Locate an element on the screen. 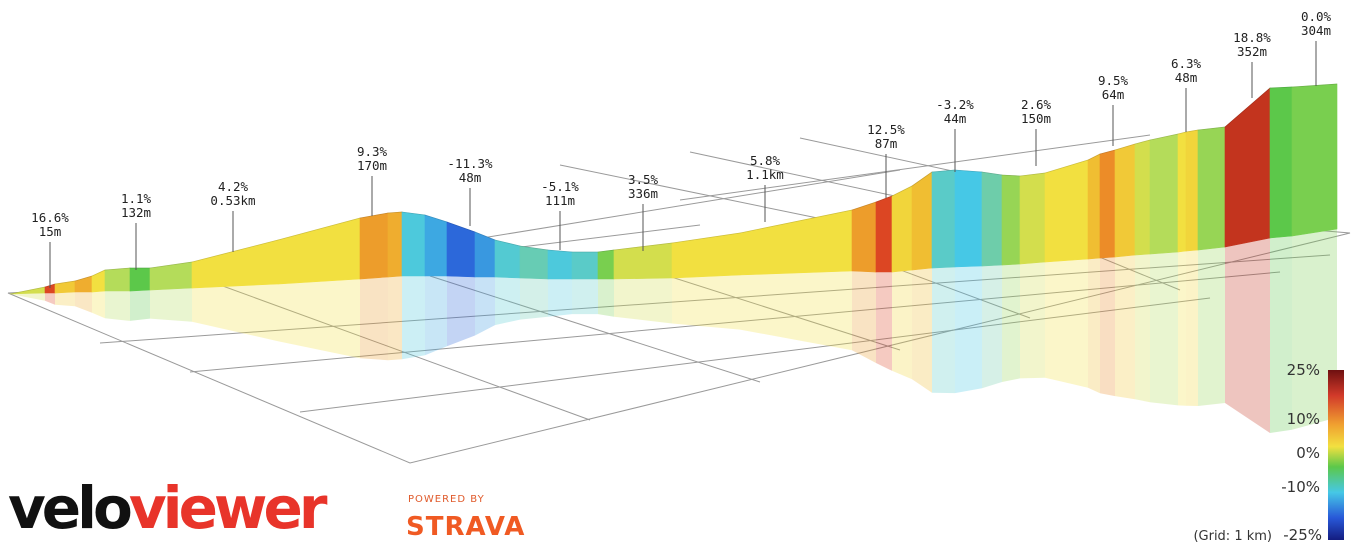  strava-badge: POWERED BY STRAVA is located at coordinates (465, 518).